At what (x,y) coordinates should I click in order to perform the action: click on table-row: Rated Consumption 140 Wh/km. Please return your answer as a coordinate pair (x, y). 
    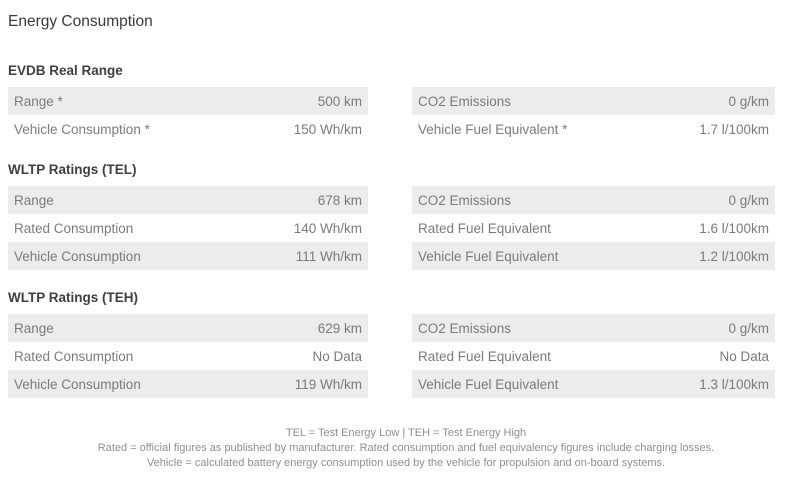
    Looking at the image, I should click on (188, 228).